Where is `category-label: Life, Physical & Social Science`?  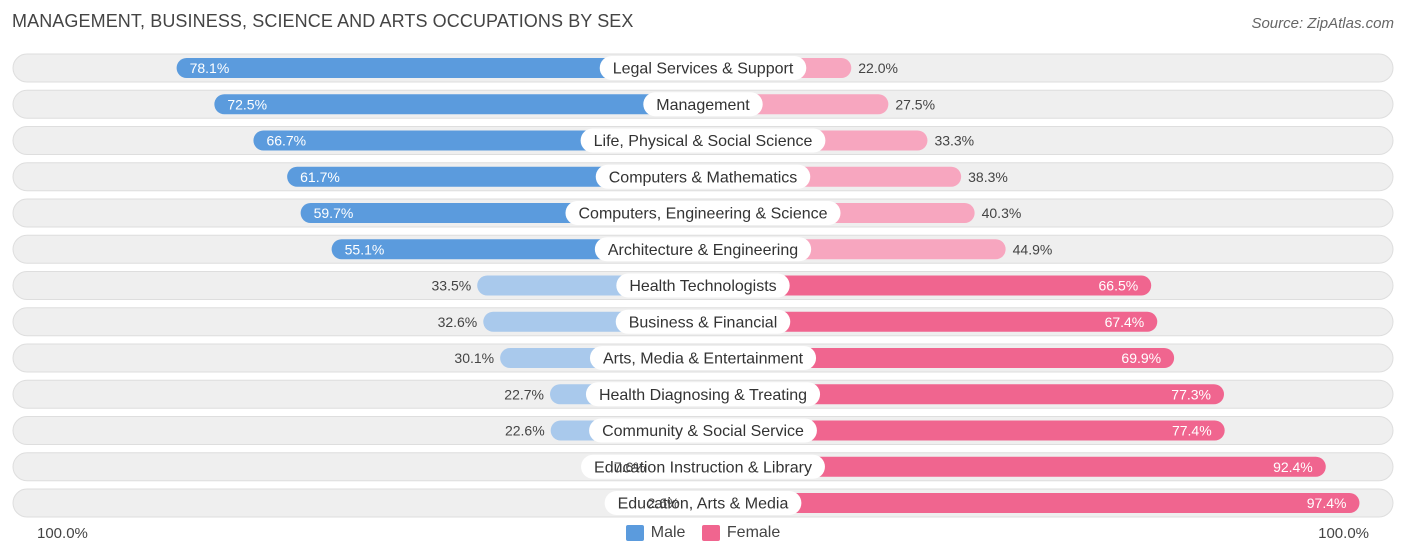
category-label: Life, Physical & Social Science is located at coordinates (703, 141).